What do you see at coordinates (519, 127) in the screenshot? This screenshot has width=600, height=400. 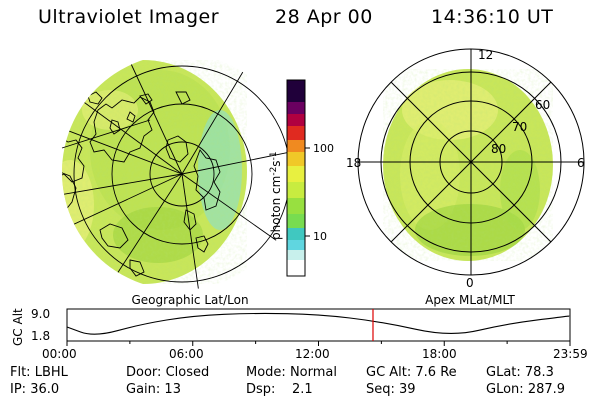 I see `mlat-label-70: 70` at bounding box center [519, 127].